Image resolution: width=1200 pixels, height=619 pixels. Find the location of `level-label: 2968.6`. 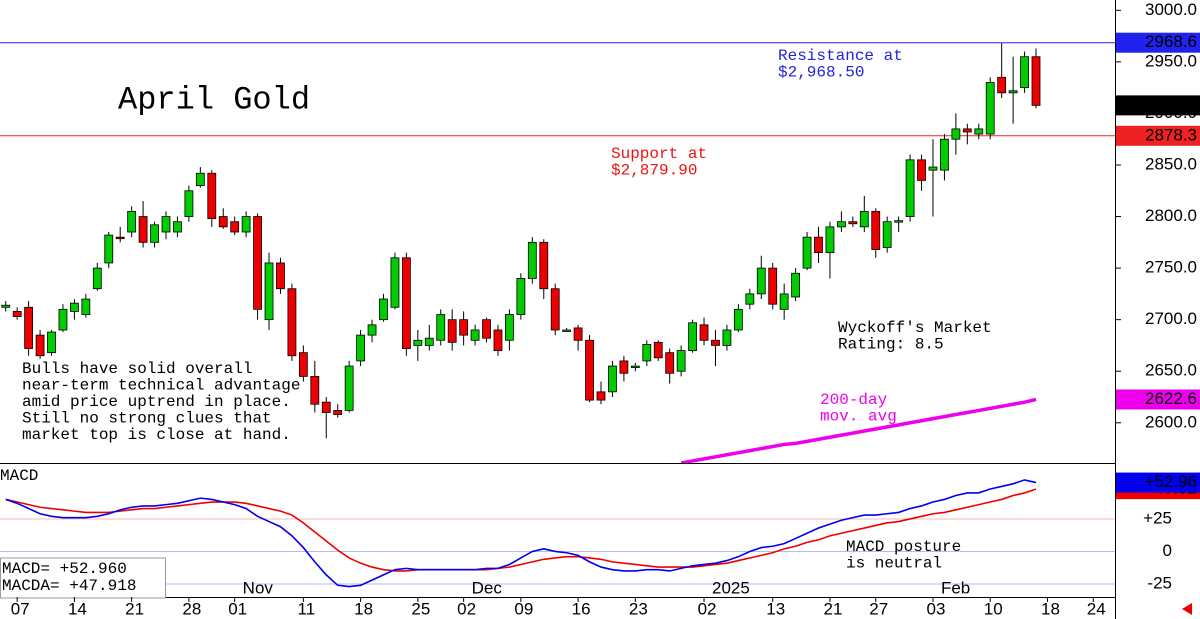

level-label: 2968.6 is located at coordinates (1171, 41).